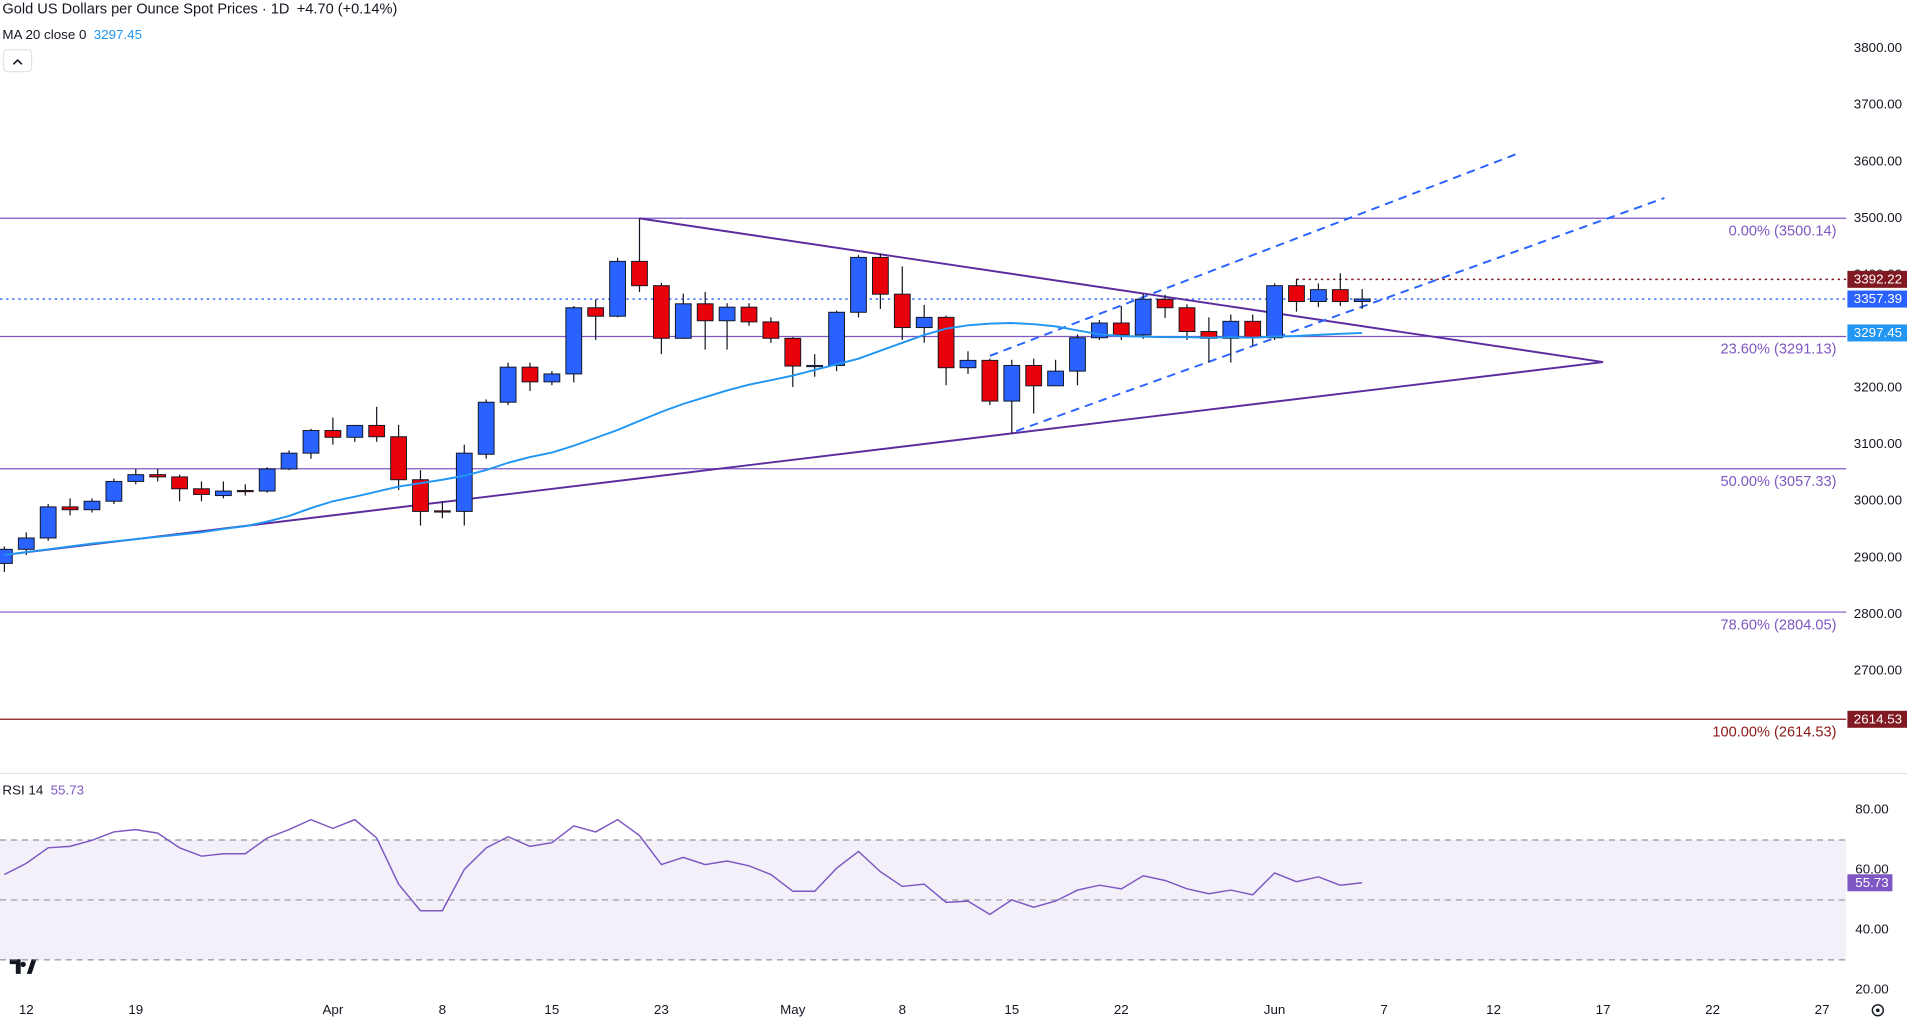 The width and height of the screenshot is (1907, 1020). What do you see at coordinates (1275, 1009) in the screenshot?
I see `x-tick-label: Jun` at bounding box center [1275, 1009].